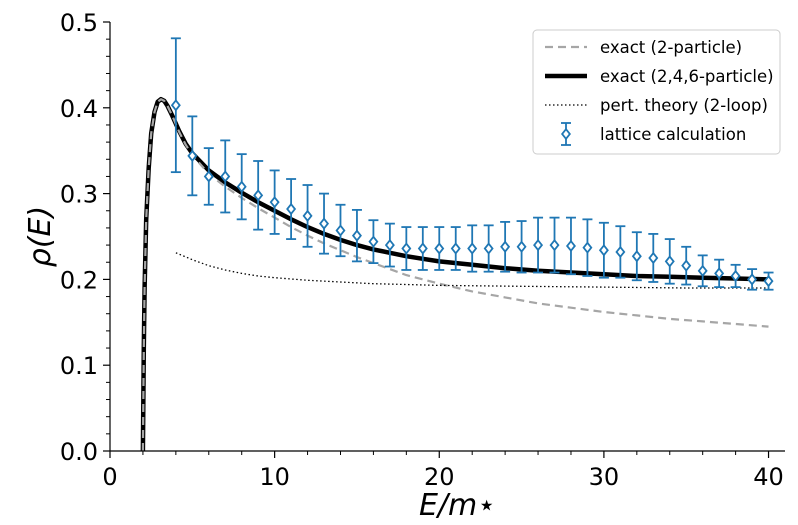 This screenshot has width=798, height=525. What do you see at coordinates (40, 236) in the screenshot?
I see `y-axis-label: ρ(E)` at bounding box center [40, 236].